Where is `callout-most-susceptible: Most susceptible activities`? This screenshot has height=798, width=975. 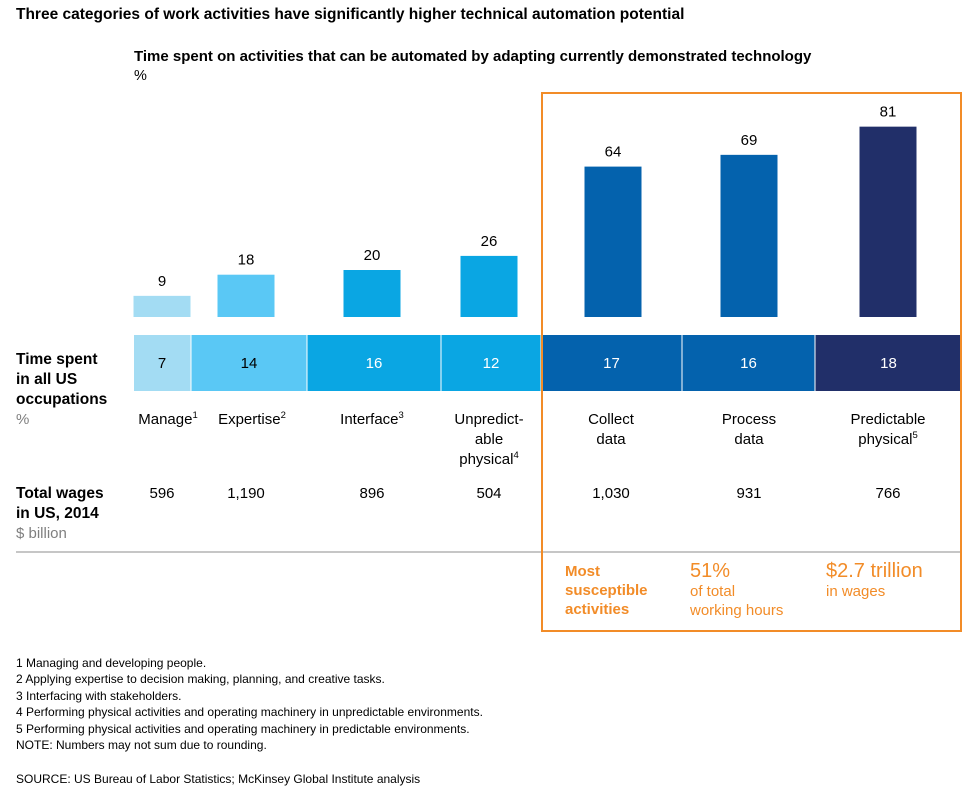
callout-most-susceptible: Most susceptible activities is located at coordinates (606, 590).